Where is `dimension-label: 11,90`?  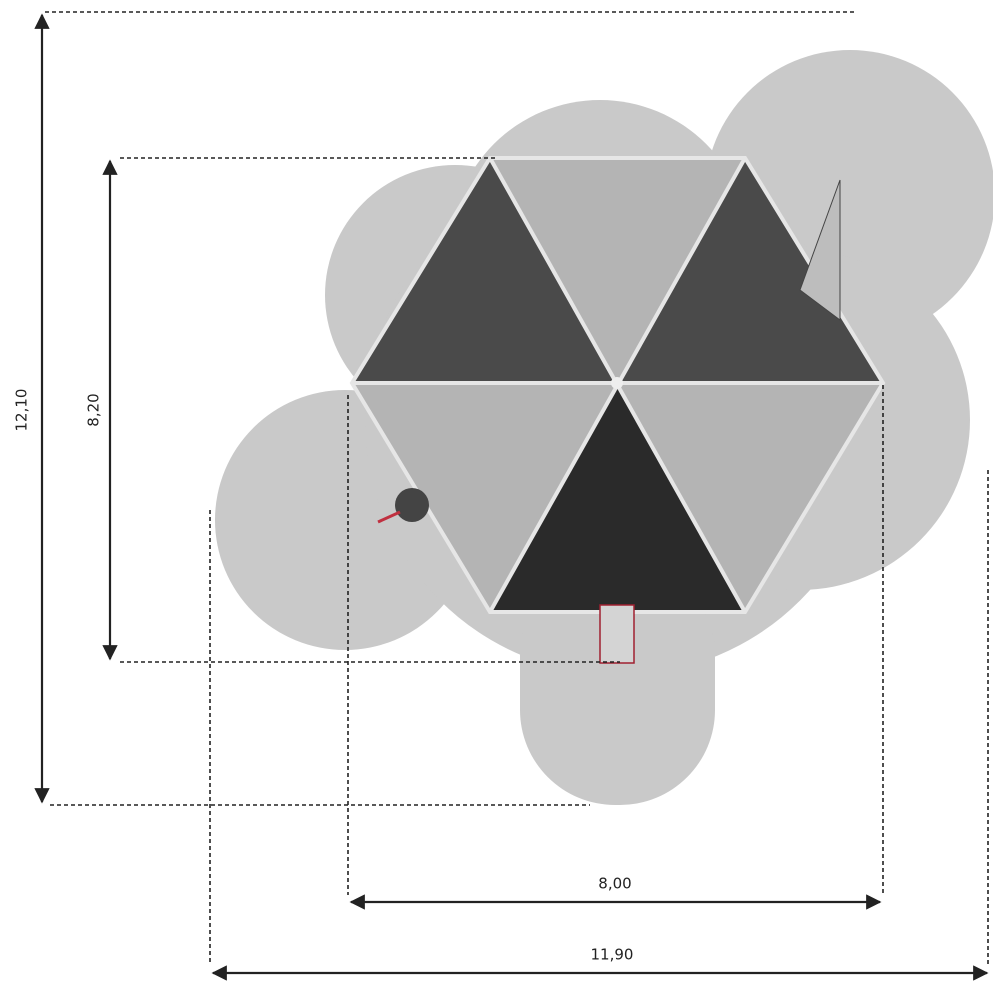 dimension-label: 11,90 is located at coordinates (612, 955).